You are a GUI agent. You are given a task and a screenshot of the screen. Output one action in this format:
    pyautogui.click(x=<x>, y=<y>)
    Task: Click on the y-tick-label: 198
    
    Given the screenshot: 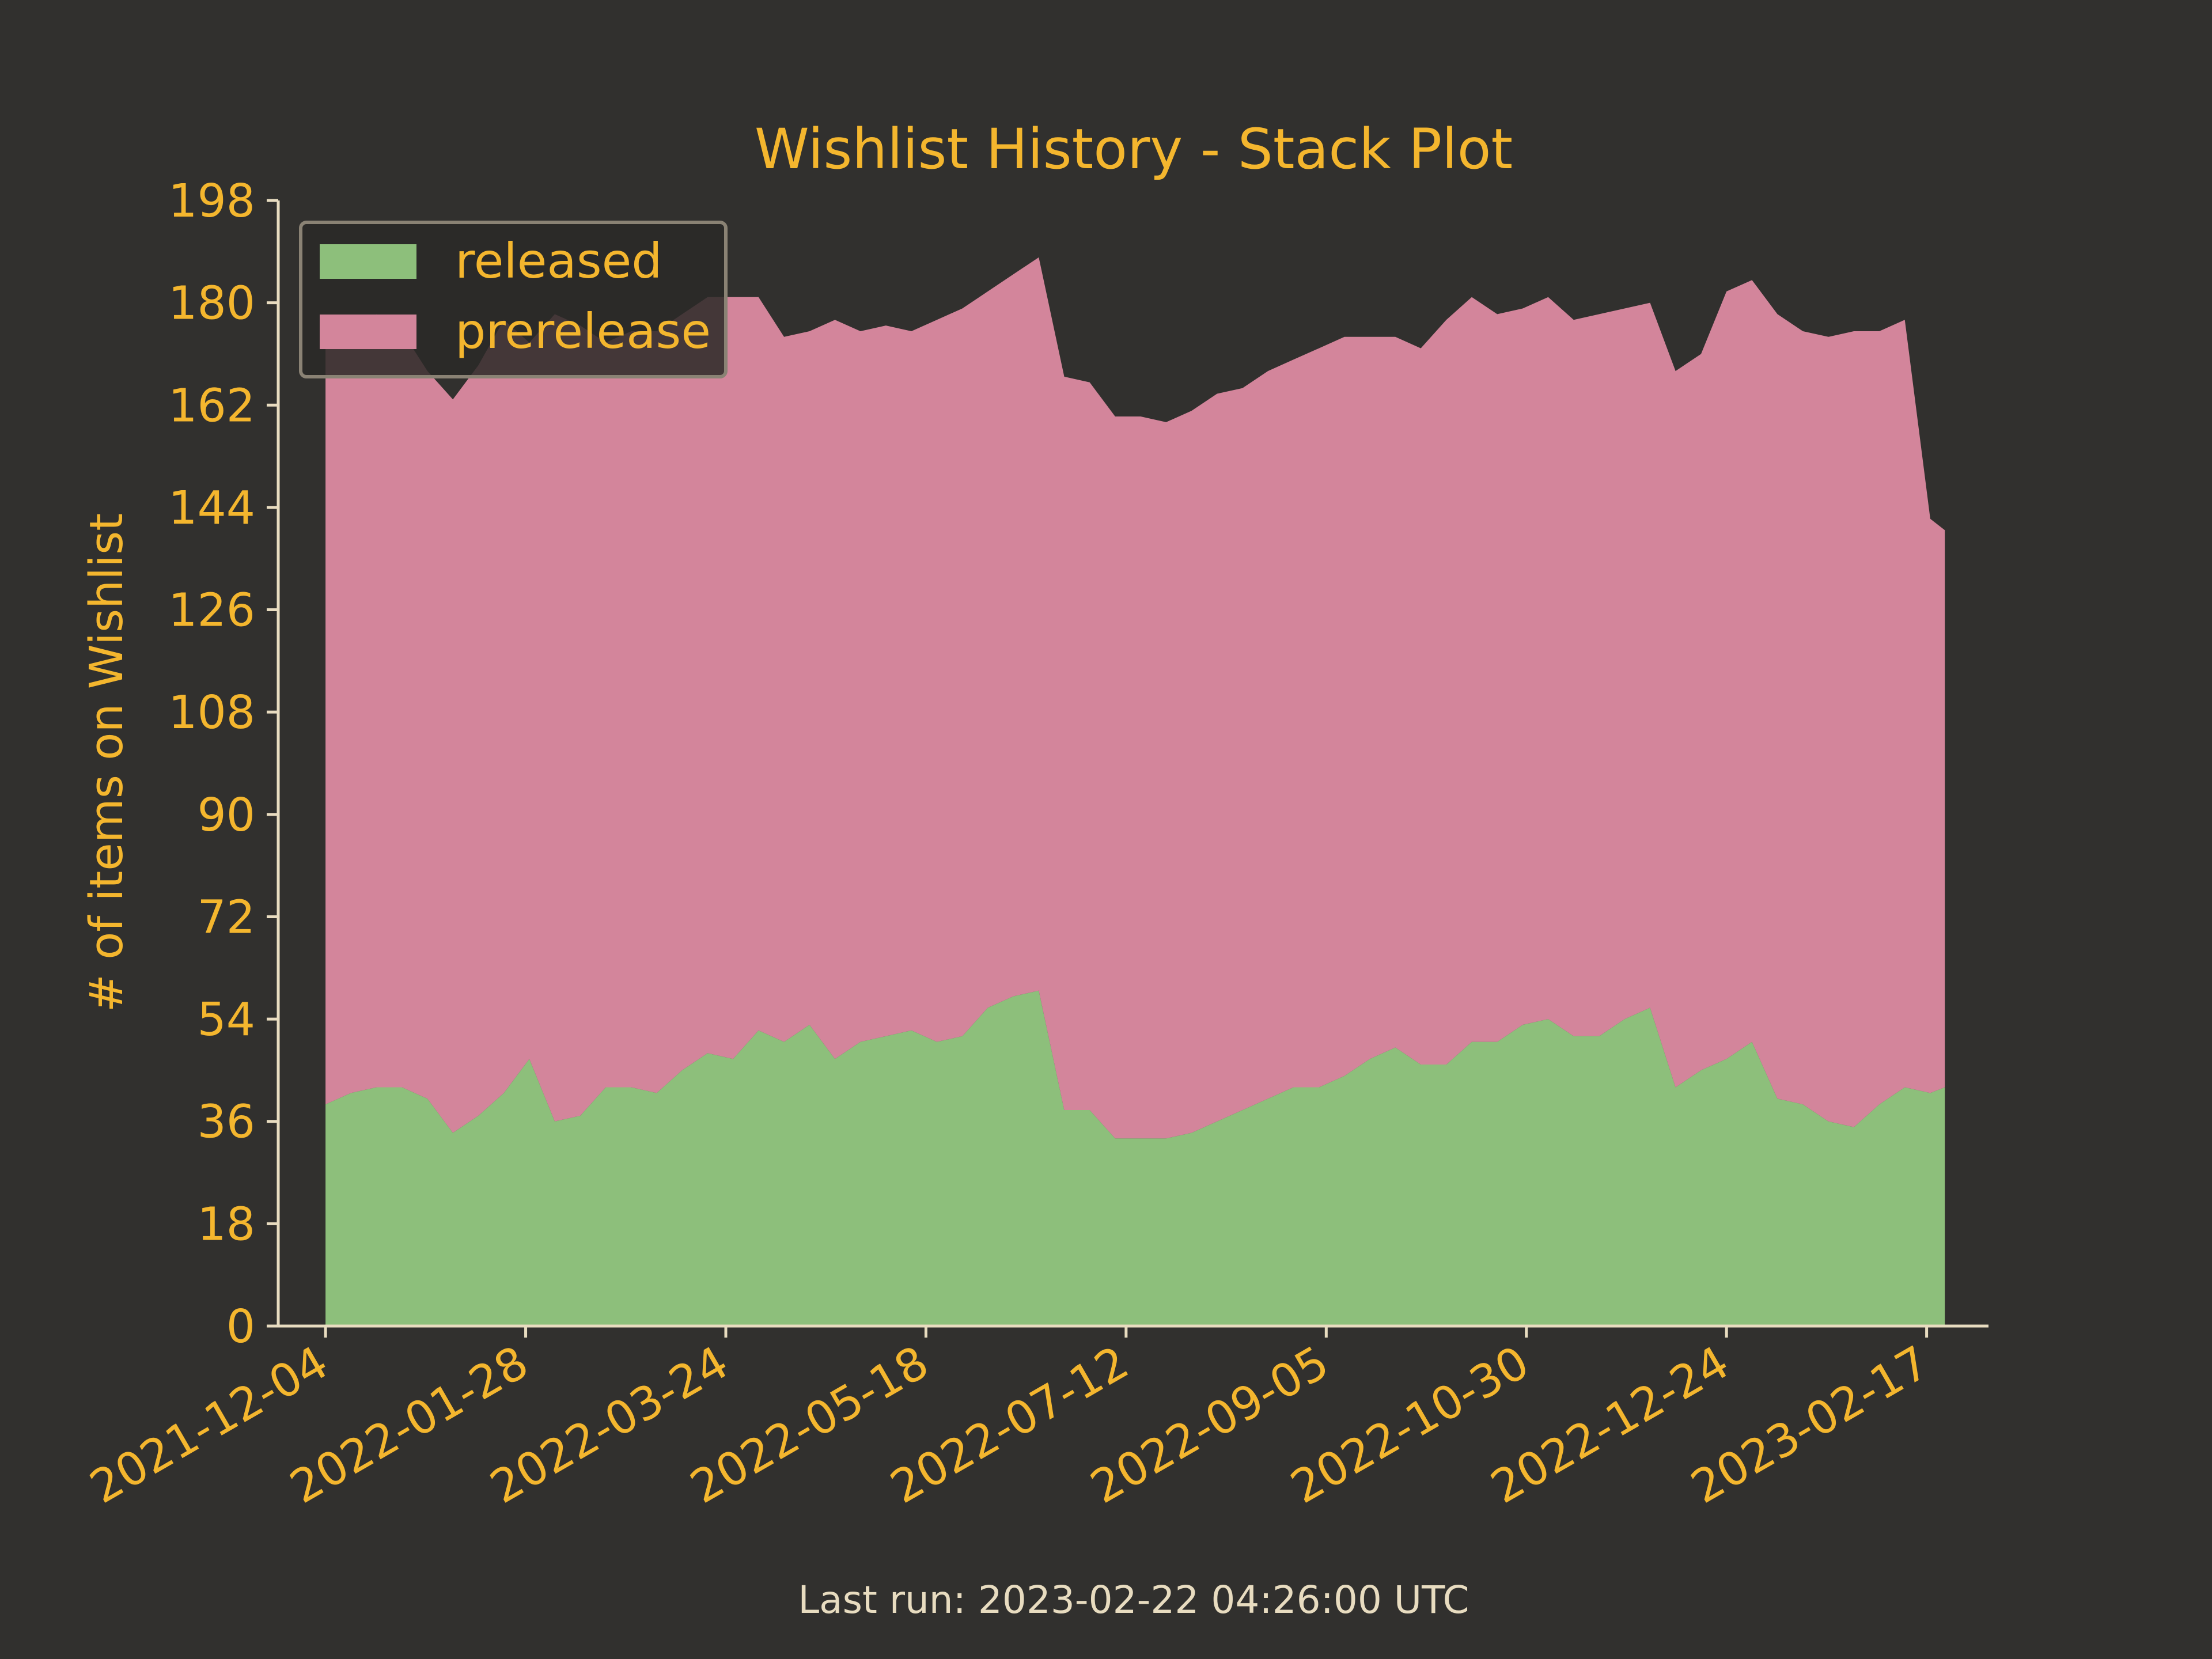 What is the action you would take?
    pyautogui.click(x=211, y=201)
    